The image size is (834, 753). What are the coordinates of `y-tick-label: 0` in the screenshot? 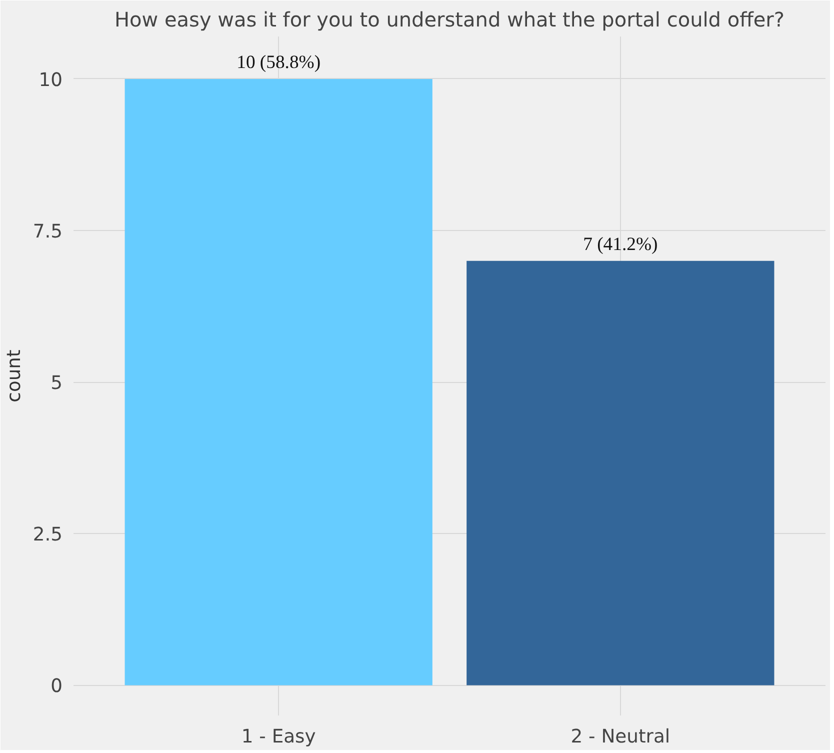 It's located at (56, 687).